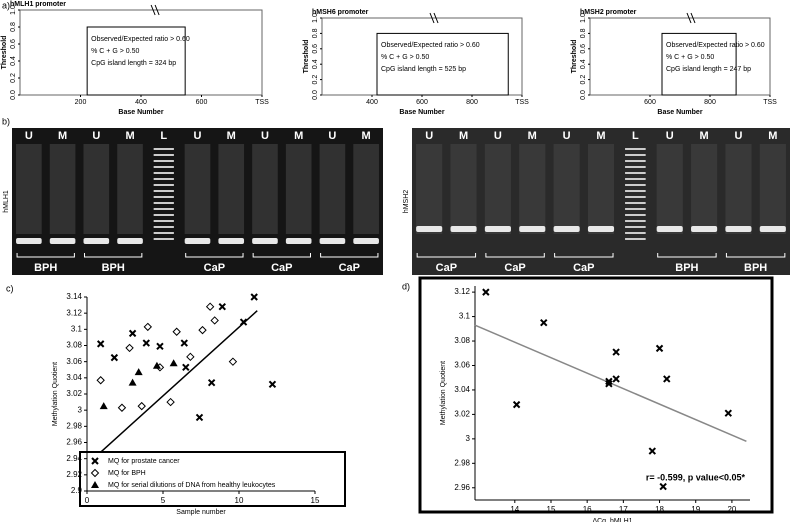 Image resolution: width=795 pixels, height=522 pixels. I want to click on y-tick-label: 0.0, so click(13, 95).